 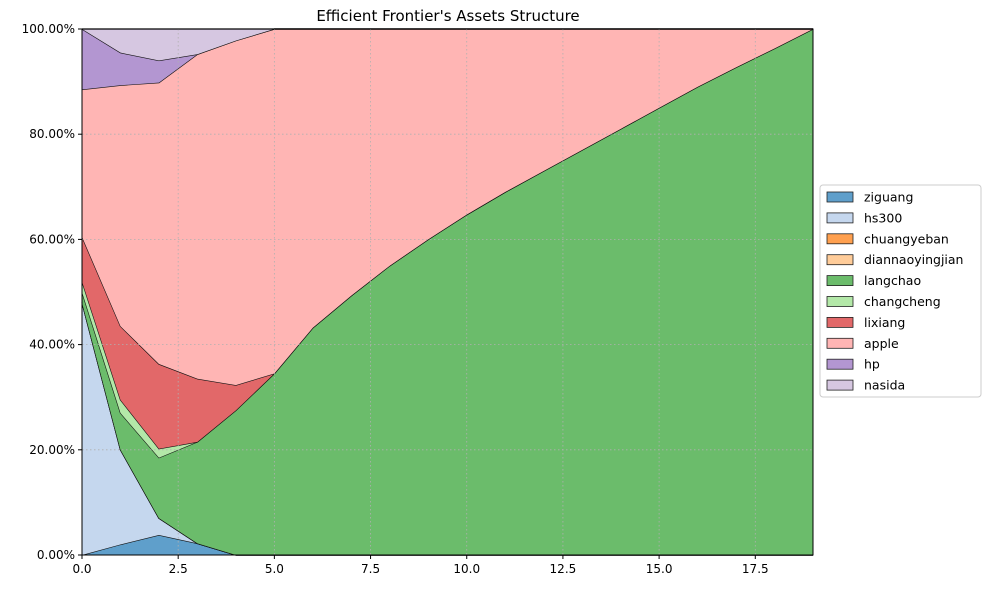 I want to click on chart-title: Efficient Frontier's Assets Structure, so click(x=447, y=16).